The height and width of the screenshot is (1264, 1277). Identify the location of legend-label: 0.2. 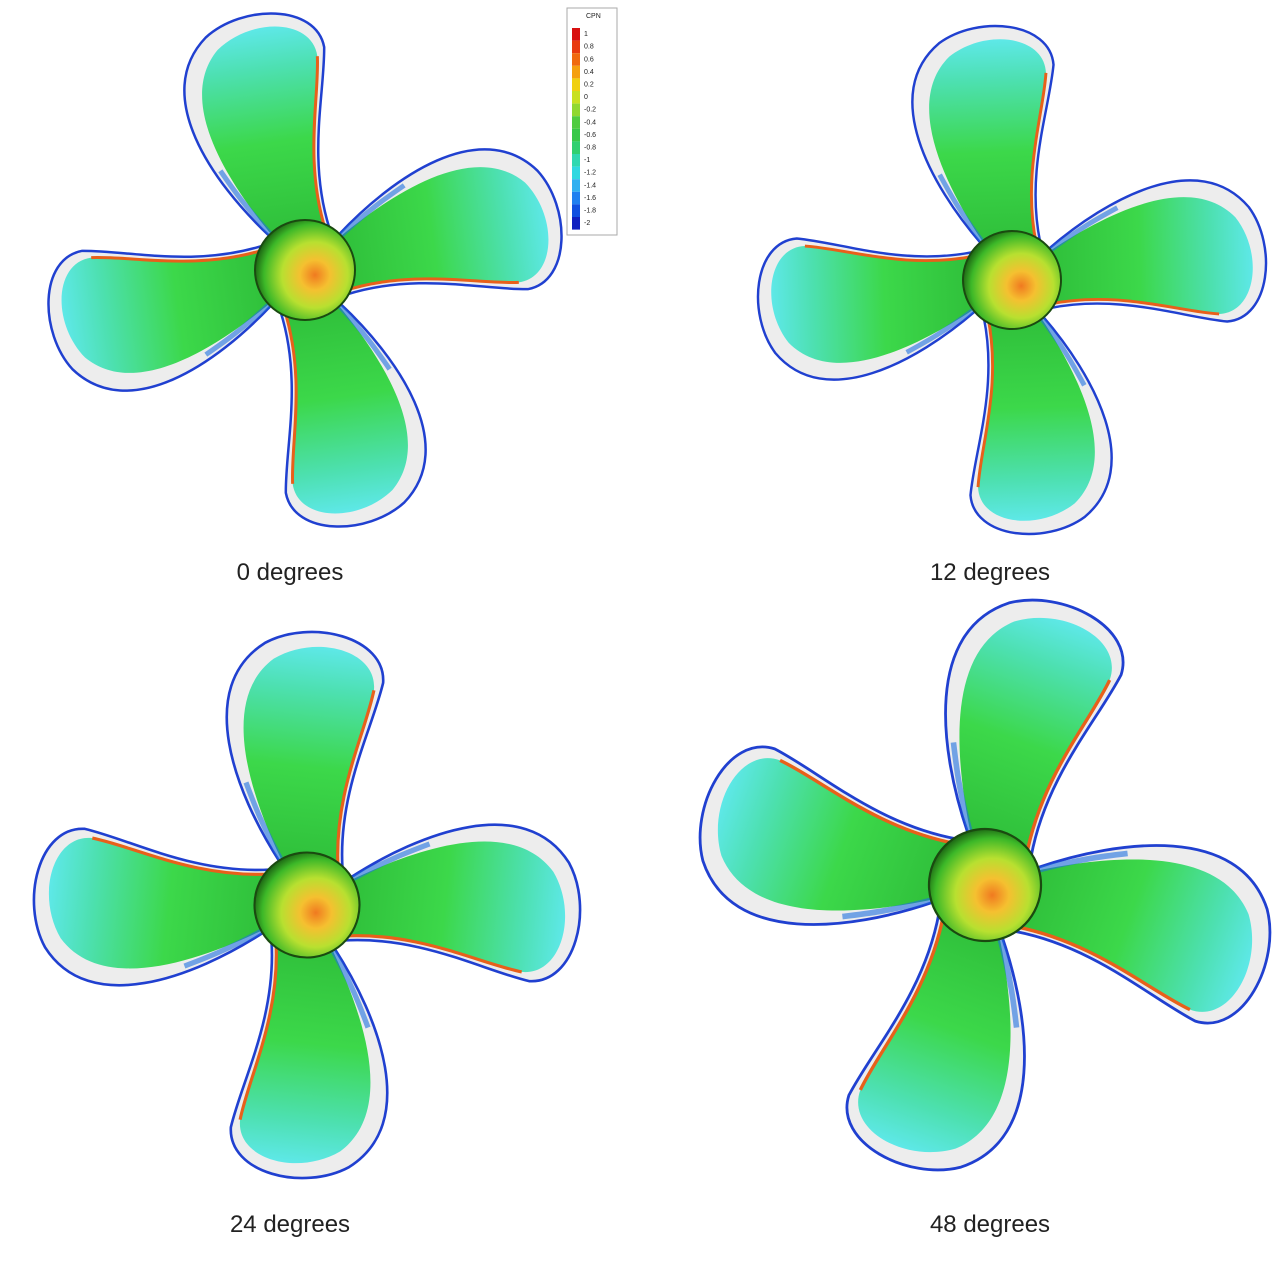
(589, 85).